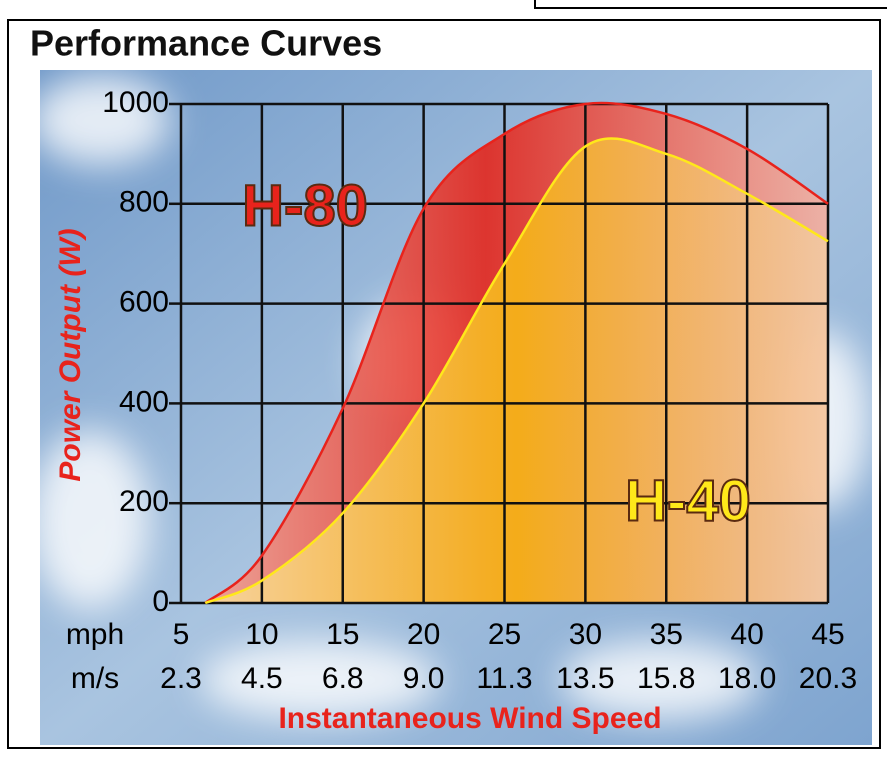 The image size is (887, 760). Describe the element at coordinates (144, 202) in the screenshot. I see `y-tick-label: 800` at that location.